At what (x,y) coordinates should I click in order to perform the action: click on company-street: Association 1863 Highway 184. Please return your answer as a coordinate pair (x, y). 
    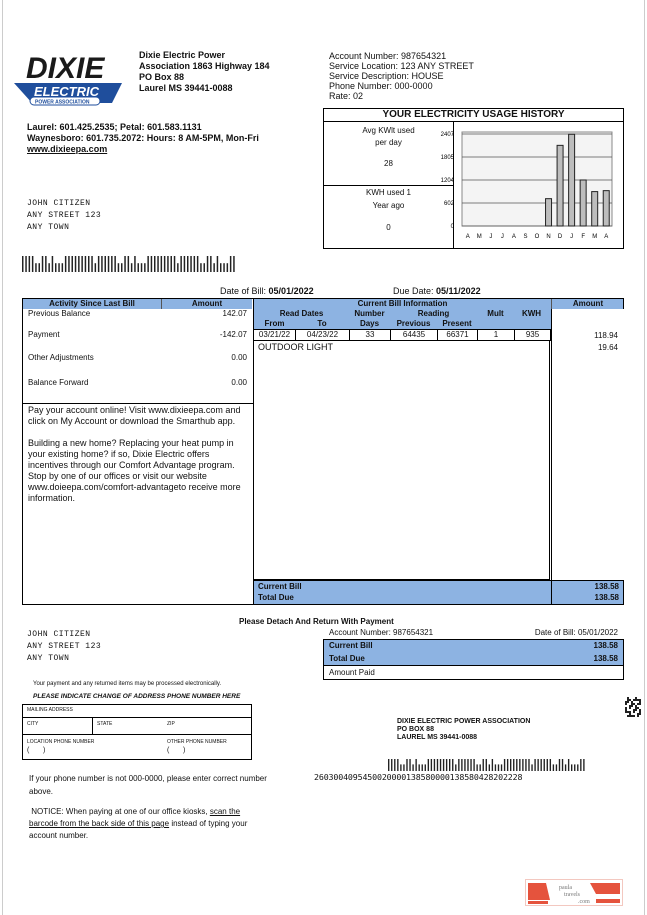
    Looking at the image, I should click on (204, 66).